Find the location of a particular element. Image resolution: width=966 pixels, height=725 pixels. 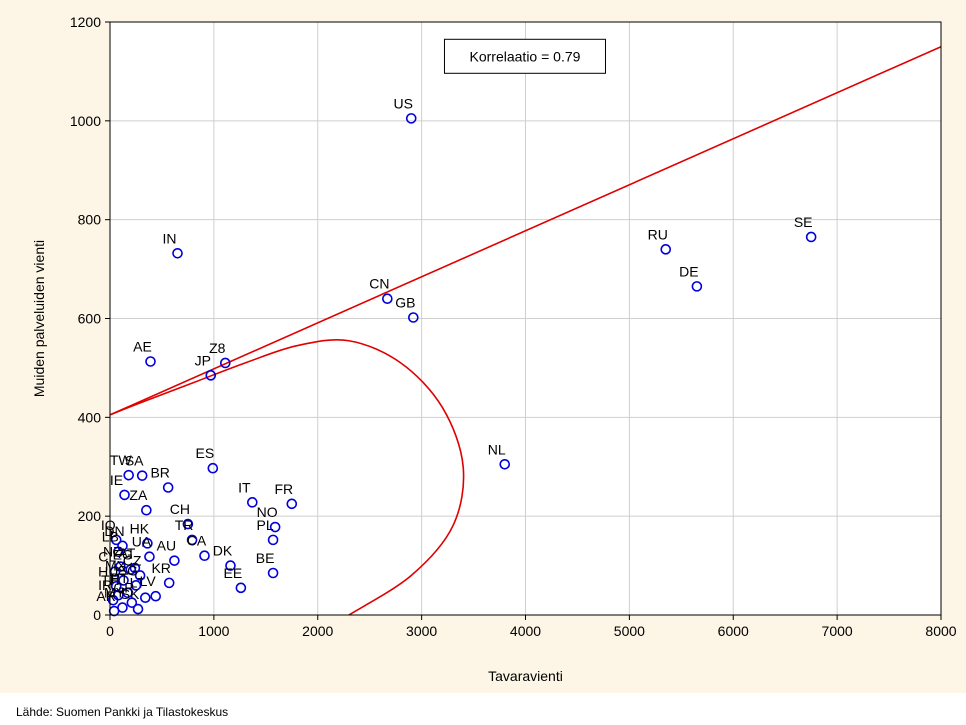

point-label: EG is located at coordinates (123, 555).